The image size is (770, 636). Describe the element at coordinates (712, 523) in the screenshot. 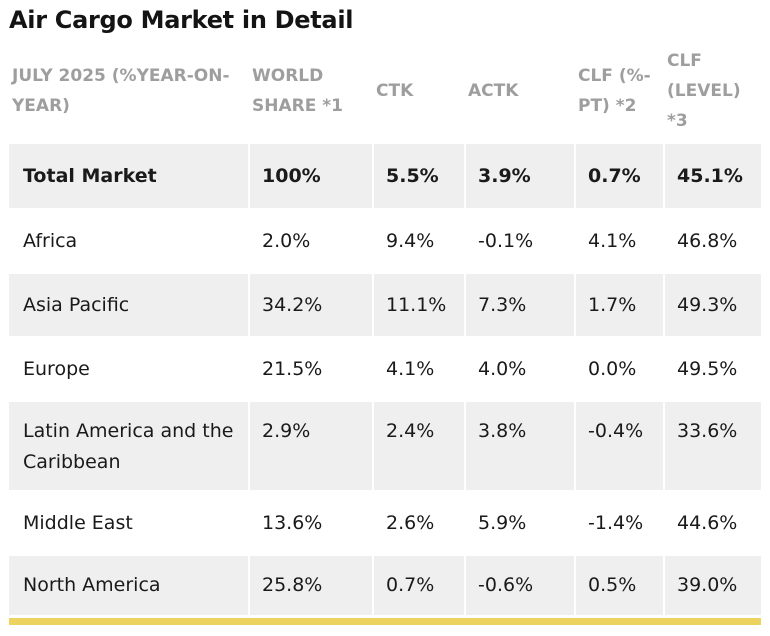

I see `cell-clf-level: 44.6%` at that location.